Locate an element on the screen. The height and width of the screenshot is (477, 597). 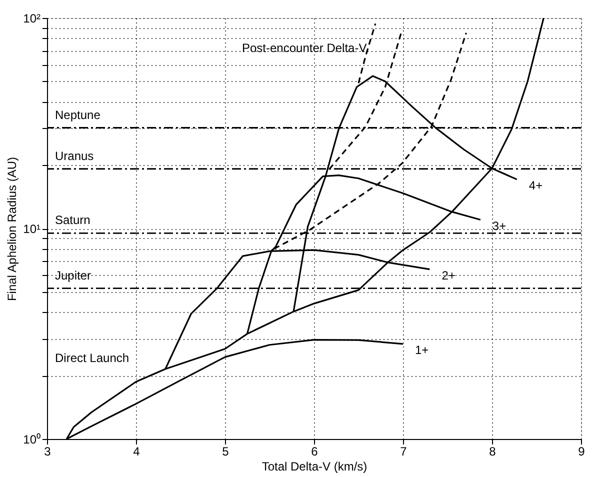
x-tick-label: 8 is located at coordinates (492, 451).